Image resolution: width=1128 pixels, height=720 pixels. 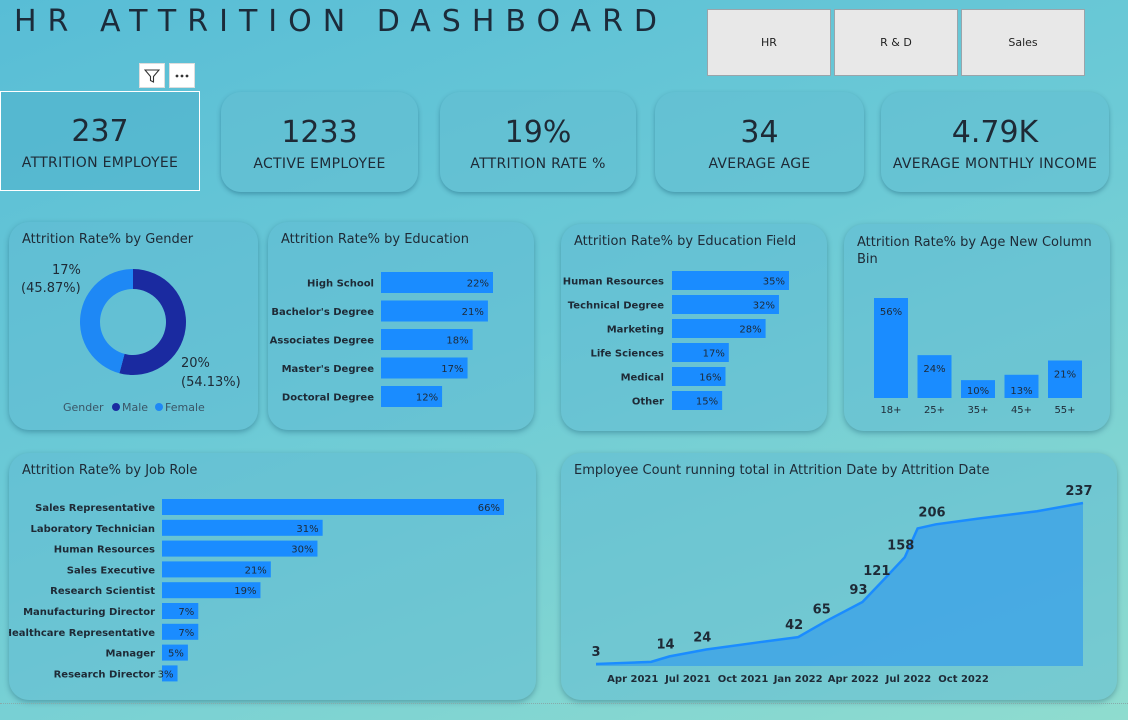 I want to click on data-label: 206, so click(x=931, y=512).